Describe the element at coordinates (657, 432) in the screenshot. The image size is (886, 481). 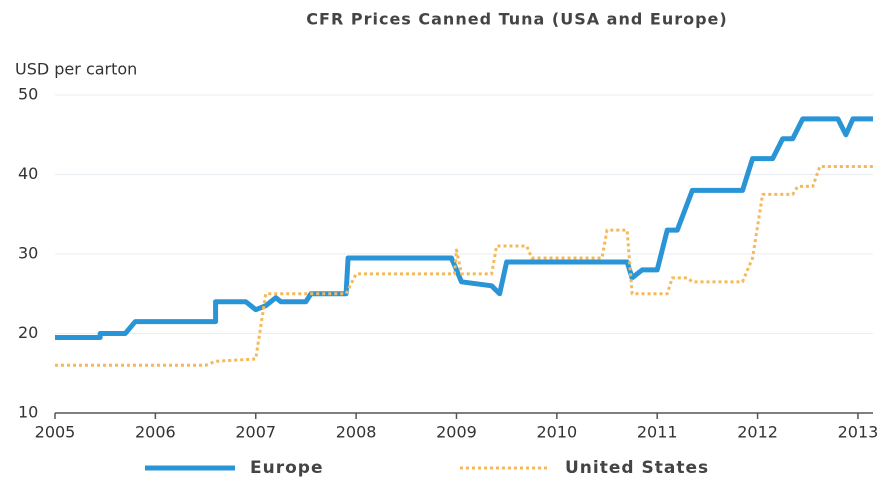
I see `x-tick-label: 2011` at that location.